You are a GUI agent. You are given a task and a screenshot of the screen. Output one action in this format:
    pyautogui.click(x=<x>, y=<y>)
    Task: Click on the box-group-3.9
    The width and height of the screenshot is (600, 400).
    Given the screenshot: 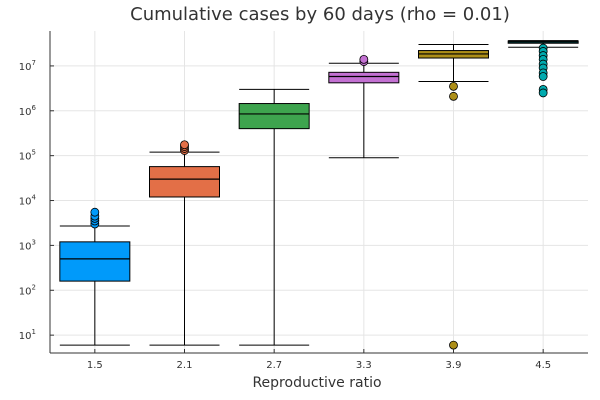 What is the action you would take?
    pyautogui.click(x=453, y=197)
    